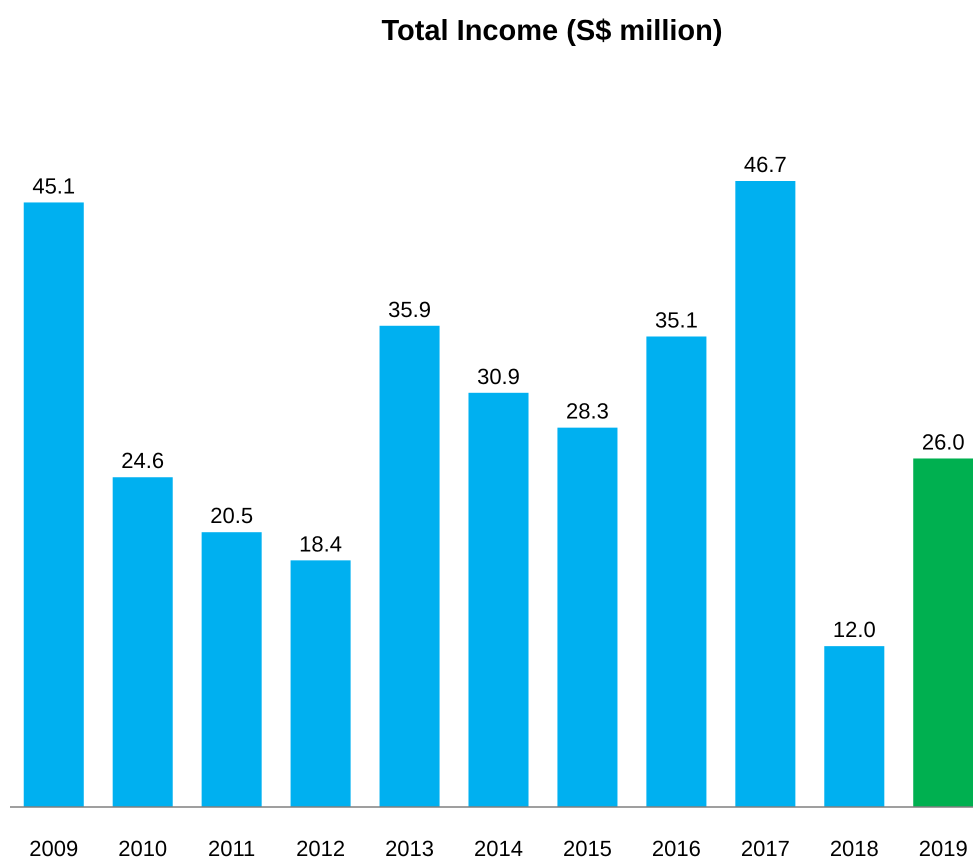  What do you see at coordinates (587, 411) in the screenshot?
I see `data-label: 28.3` at bounding box center [587, 411].